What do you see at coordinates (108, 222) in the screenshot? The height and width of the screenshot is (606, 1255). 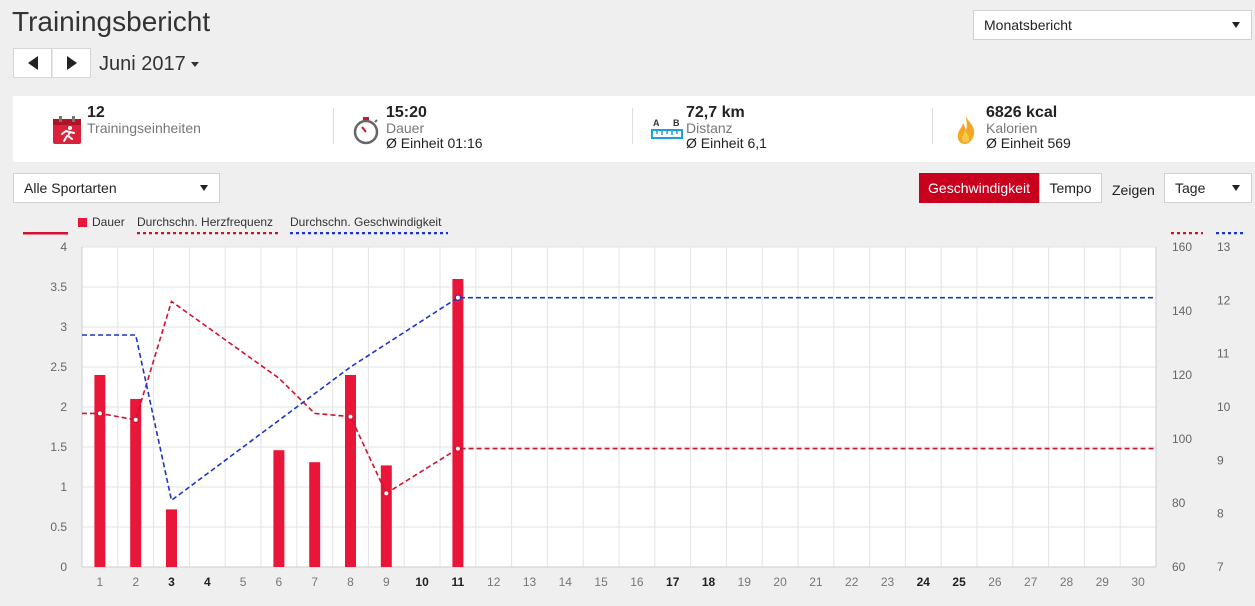 I see `legend-dauer-label: Dauer` at bounding box center [108, 222].